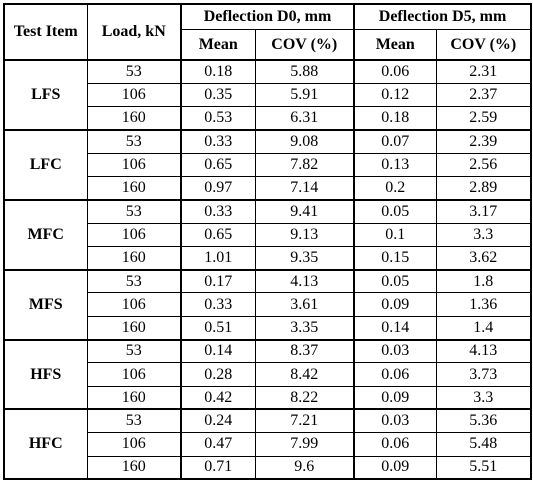  Describe the element at coordinates (45, 95) in the screenshot. I see `test-item-cell: LFS` at that location.